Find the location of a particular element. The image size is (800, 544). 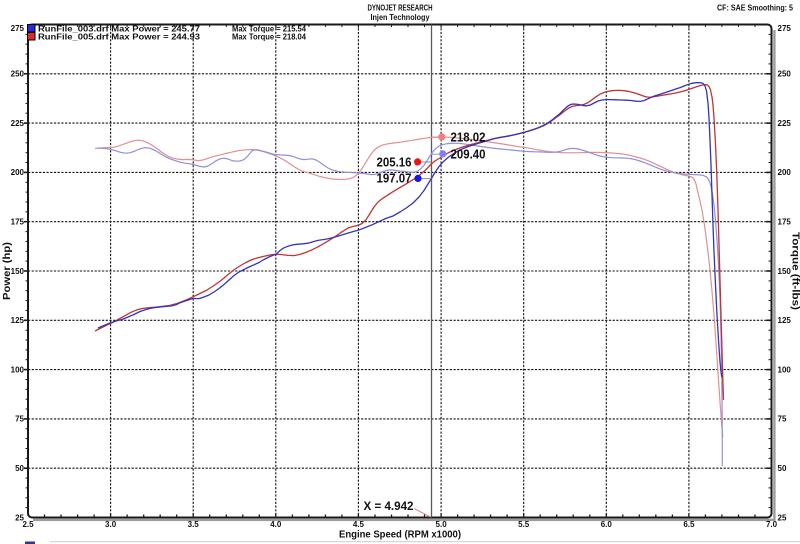

svg-text: 6.0 is located at coordinates (607, 524).